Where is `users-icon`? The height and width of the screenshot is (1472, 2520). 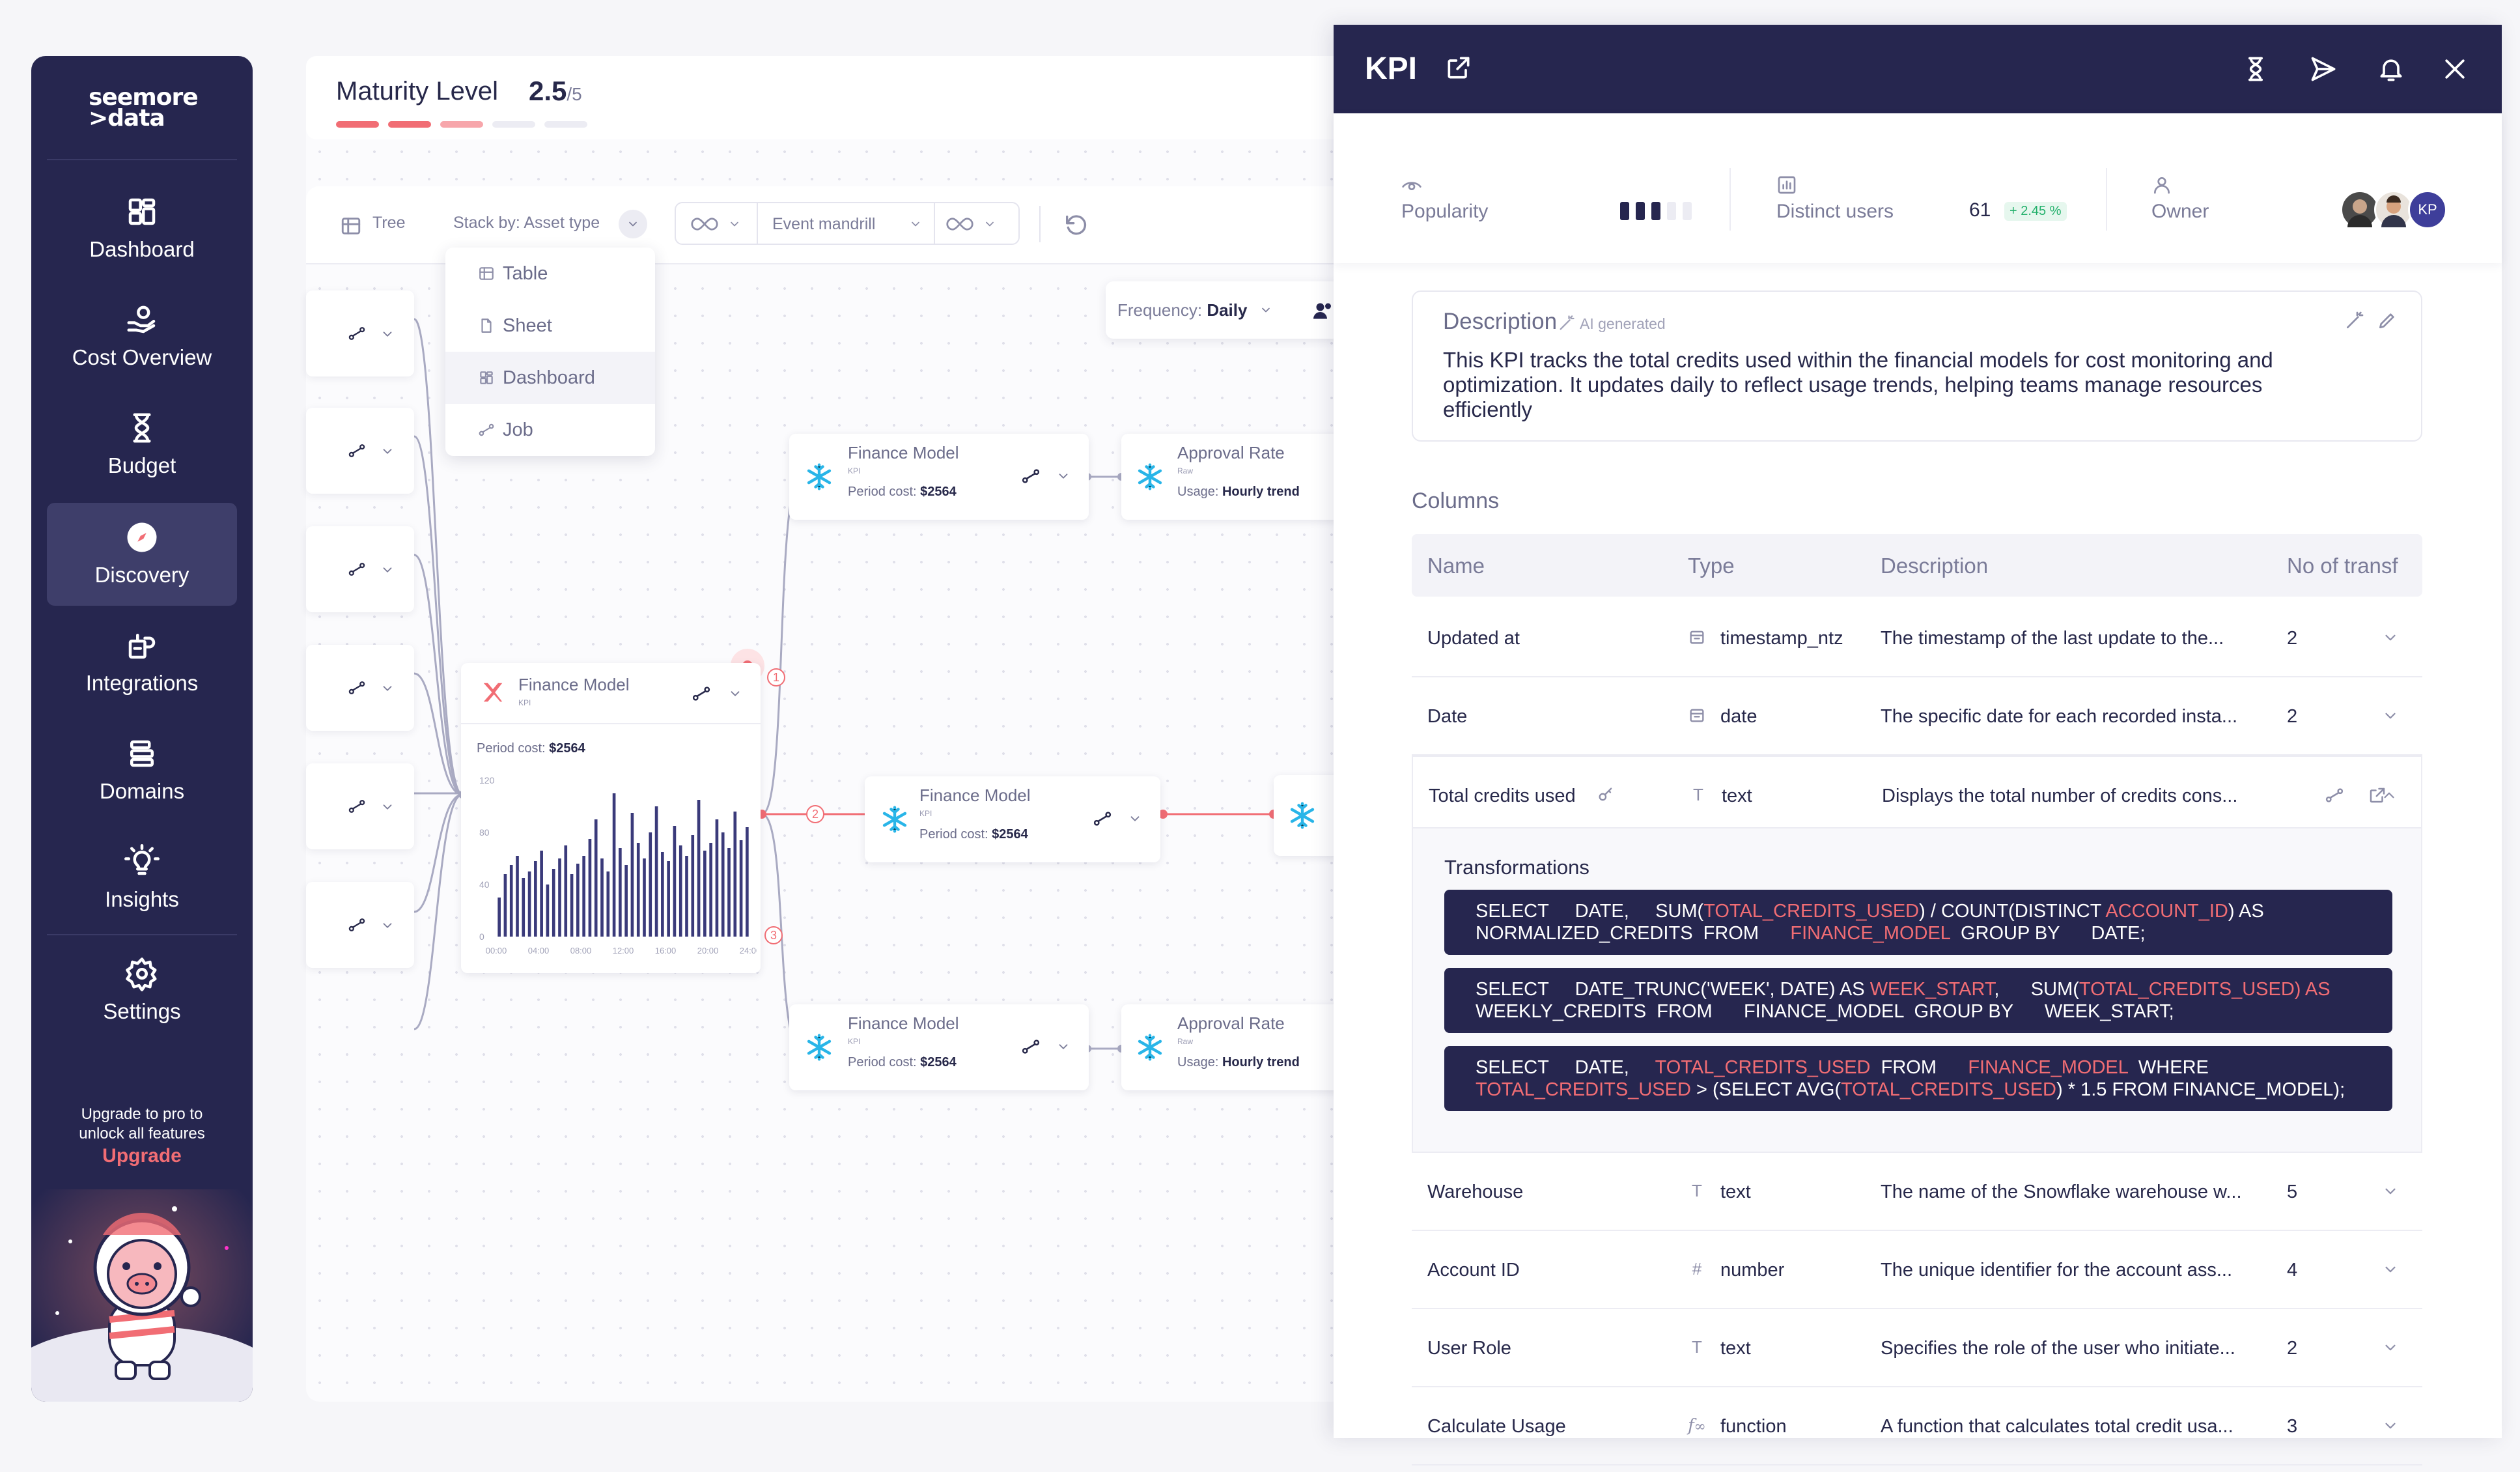 users-icon is located at coordinates (1323, 310).